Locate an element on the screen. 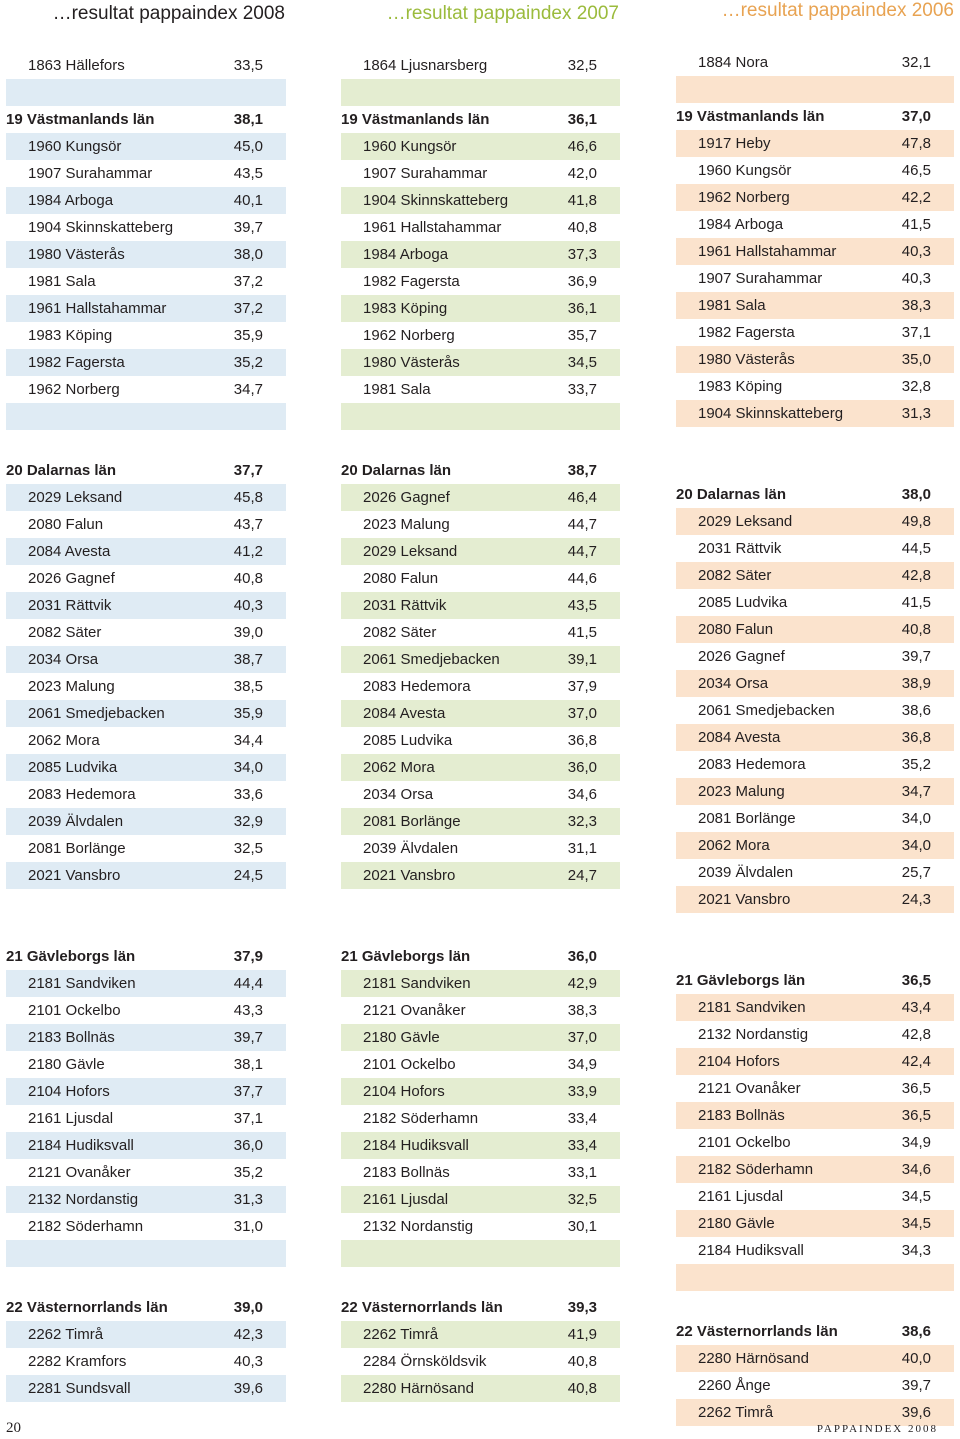 This screenshot has height=1439, width=960. municipality-name: 2026 Gagnef is located at coordinates (71, 578).